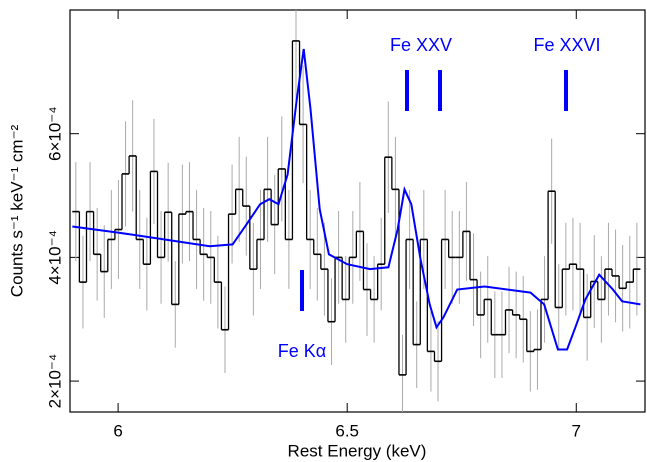 This screenshot has width=647, height=462. I want to click on annotation: Fe XXV, so click(421, 45).